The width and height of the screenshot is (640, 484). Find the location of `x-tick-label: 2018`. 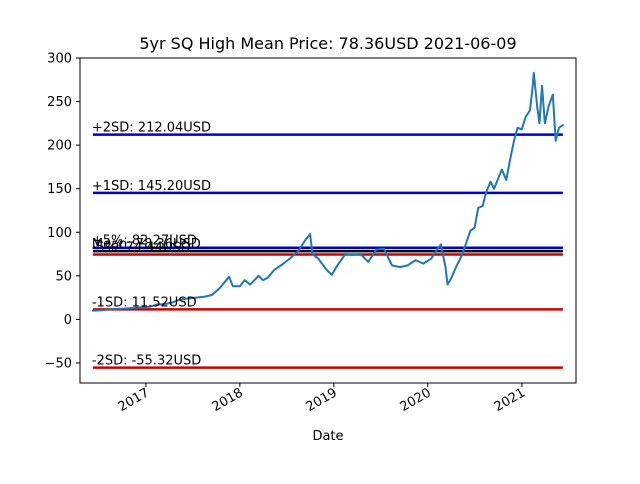

x-tick-label: 2018 is located at coordinates (228, 400).